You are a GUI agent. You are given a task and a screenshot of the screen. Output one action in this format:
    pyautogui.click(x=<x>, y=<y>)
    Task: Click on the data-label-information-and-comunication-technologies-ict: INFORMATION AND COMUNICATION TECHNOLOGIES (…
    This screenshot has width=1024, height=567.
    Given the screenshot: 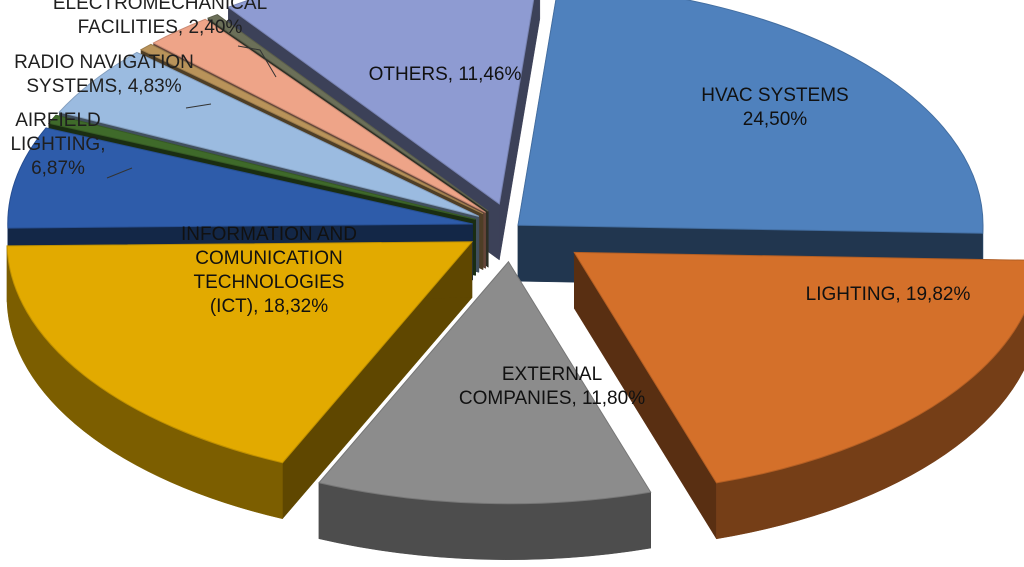 What is the action you would take?
    pyautogui.click(x=269, y=270)
    